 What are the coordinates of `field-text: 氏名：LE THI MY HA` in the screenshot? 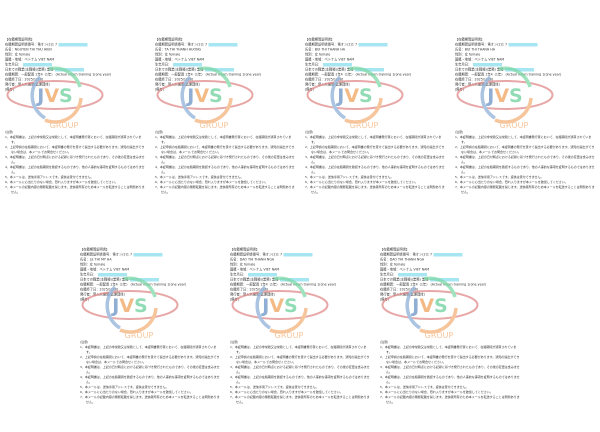 It's located at (96, 259).